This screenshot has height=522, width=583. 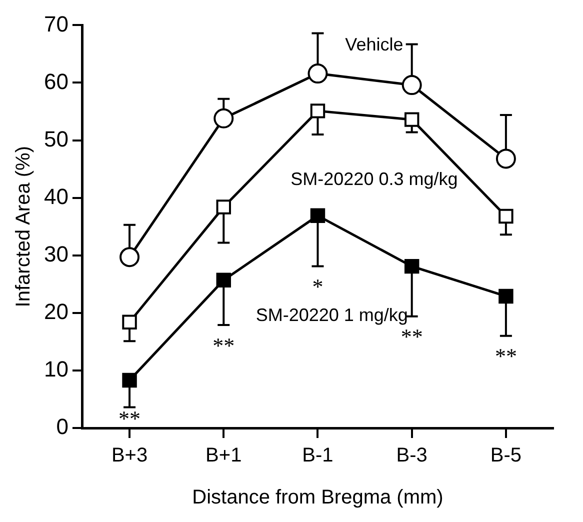 I want to click on series-label: SM-20220 1 mg/kg, so click(x=332, y=314).